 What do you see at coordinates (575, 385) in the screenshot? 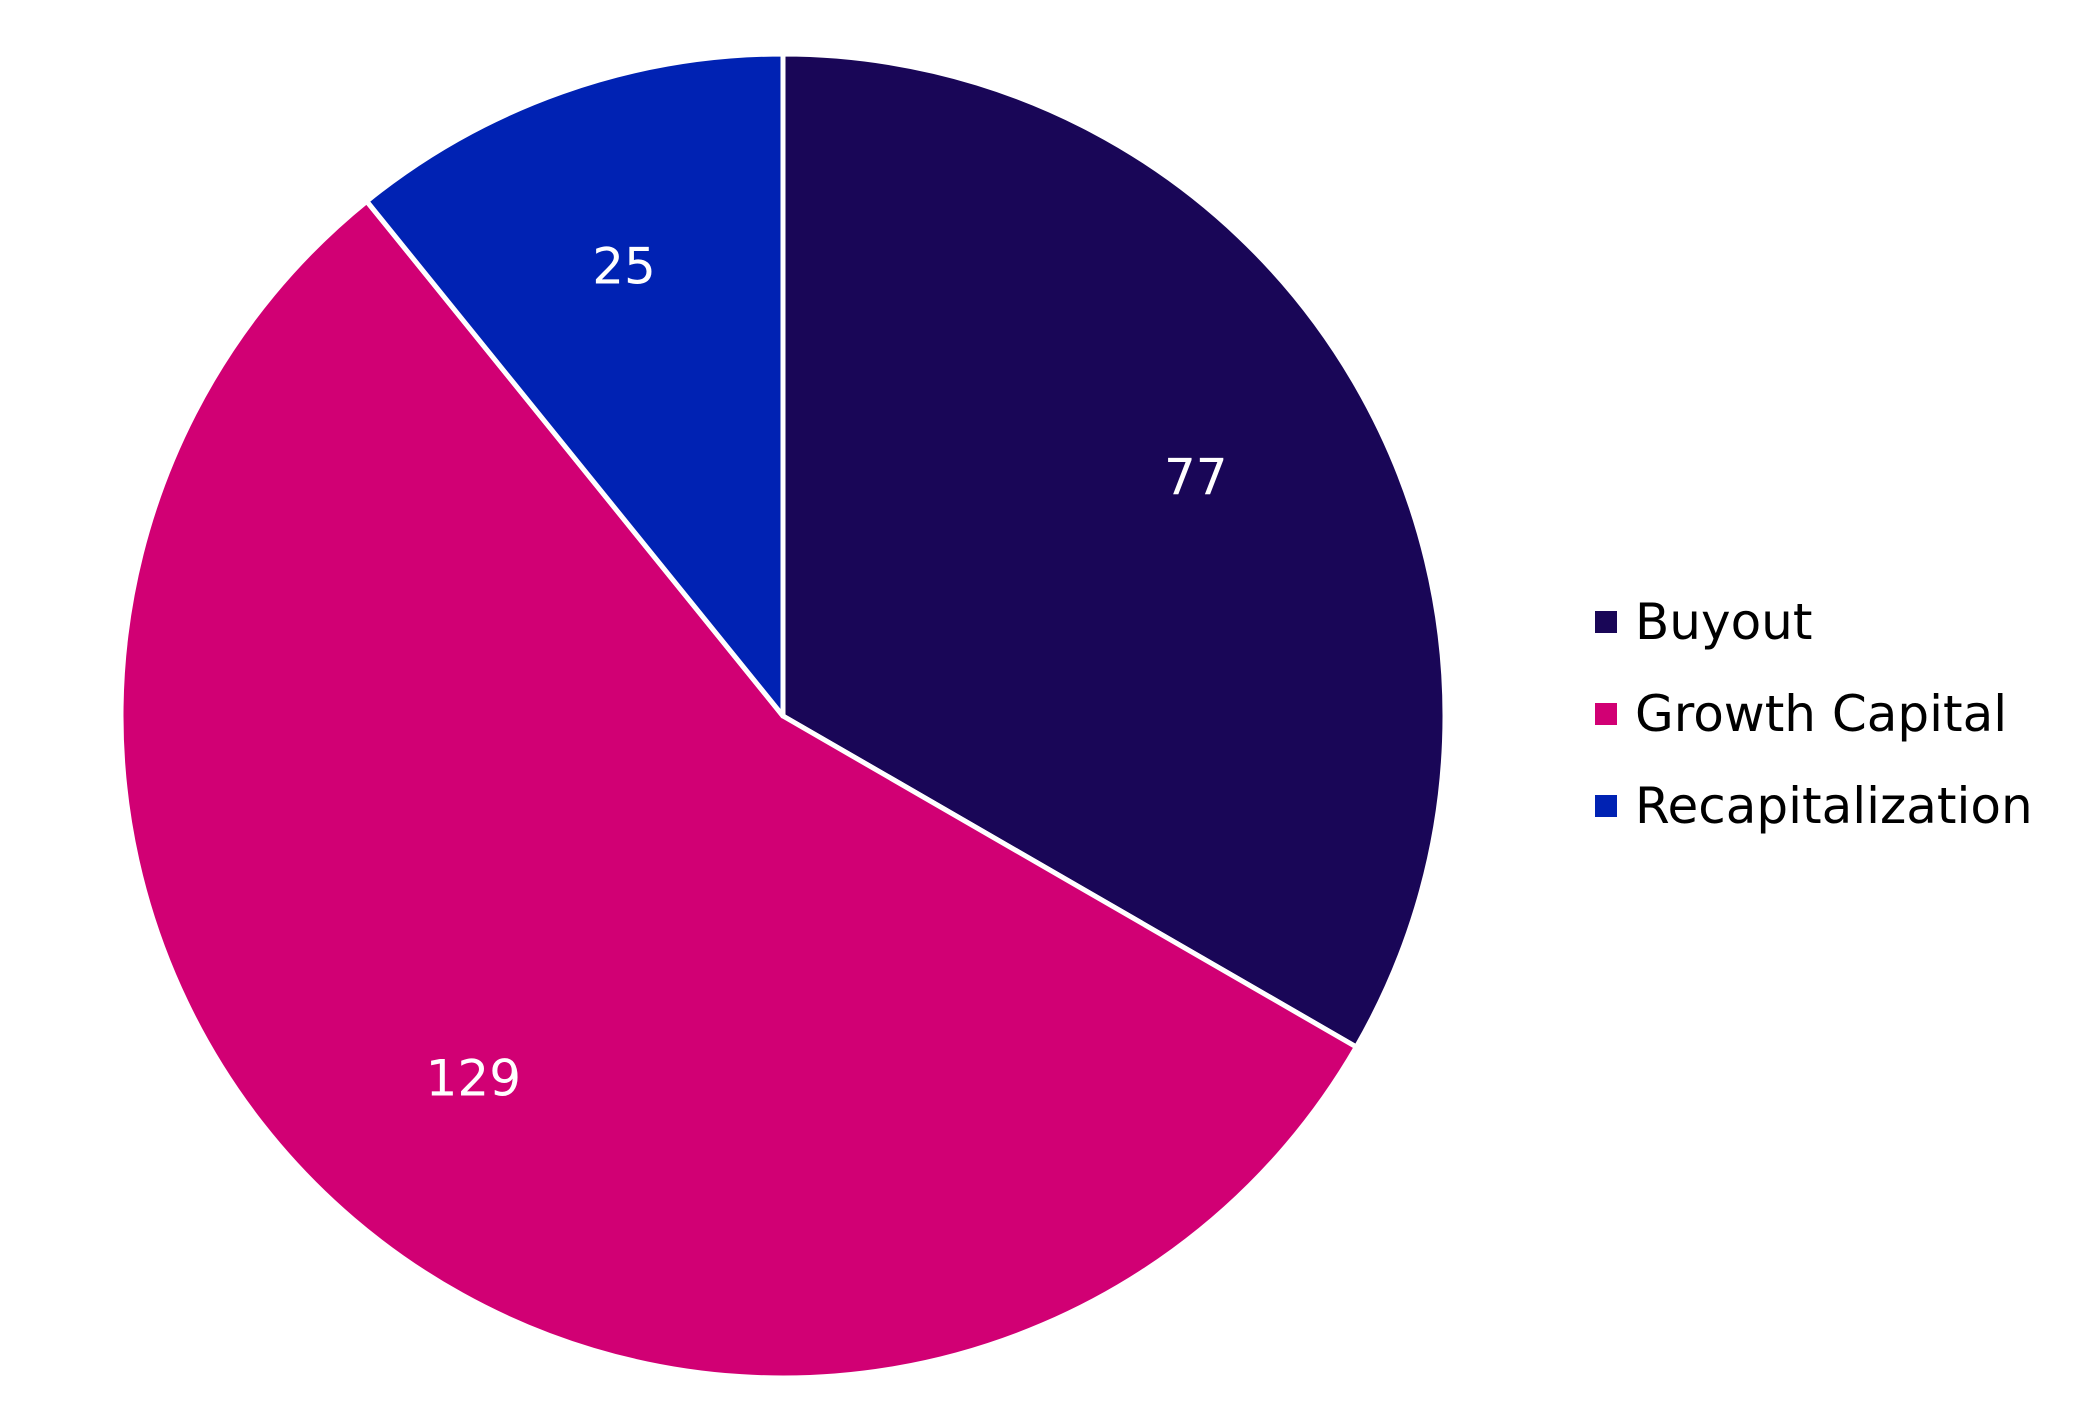
I see `pie-slice-recapitalization` at bounding box center [575, 385].